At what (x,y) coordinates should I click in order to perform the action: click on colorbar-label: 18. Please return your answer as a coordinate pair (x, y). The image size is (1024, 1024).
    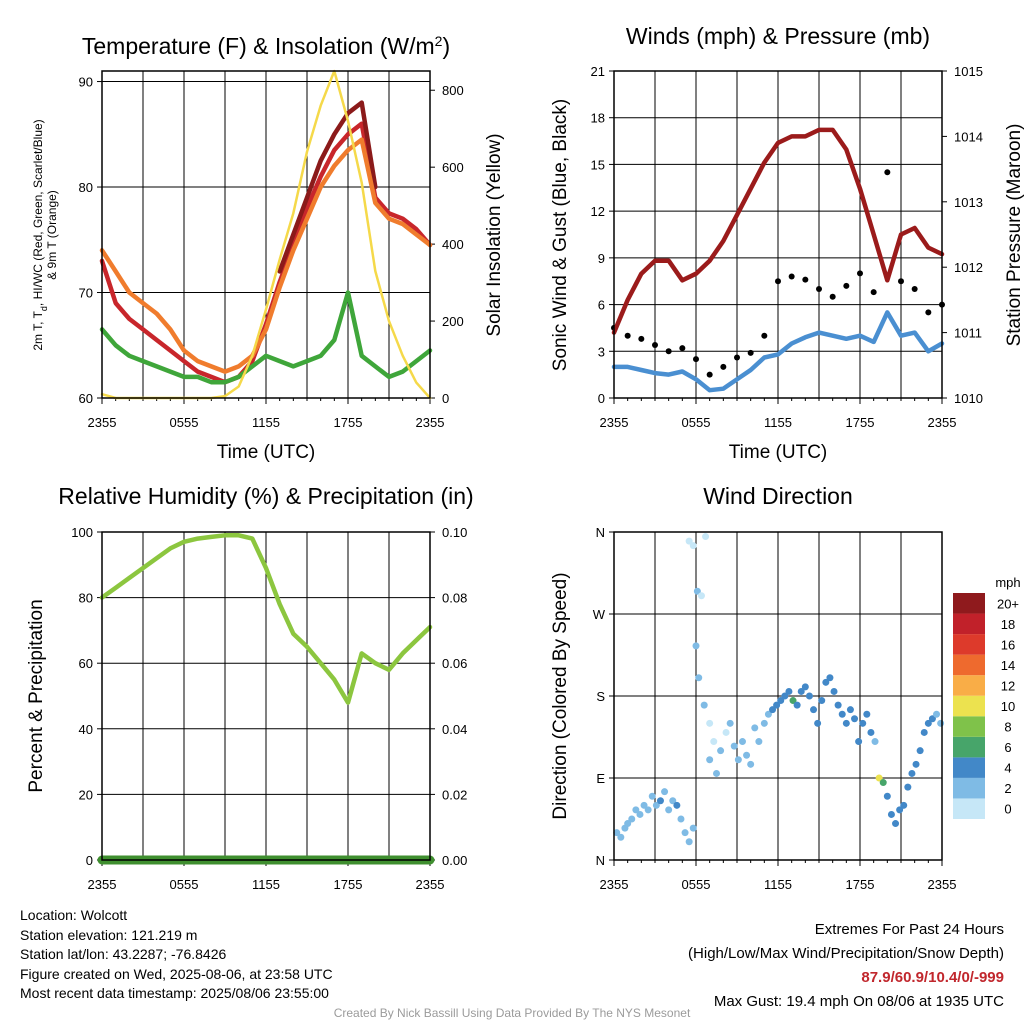
    Looking at the image, I should click on (1008, 624).